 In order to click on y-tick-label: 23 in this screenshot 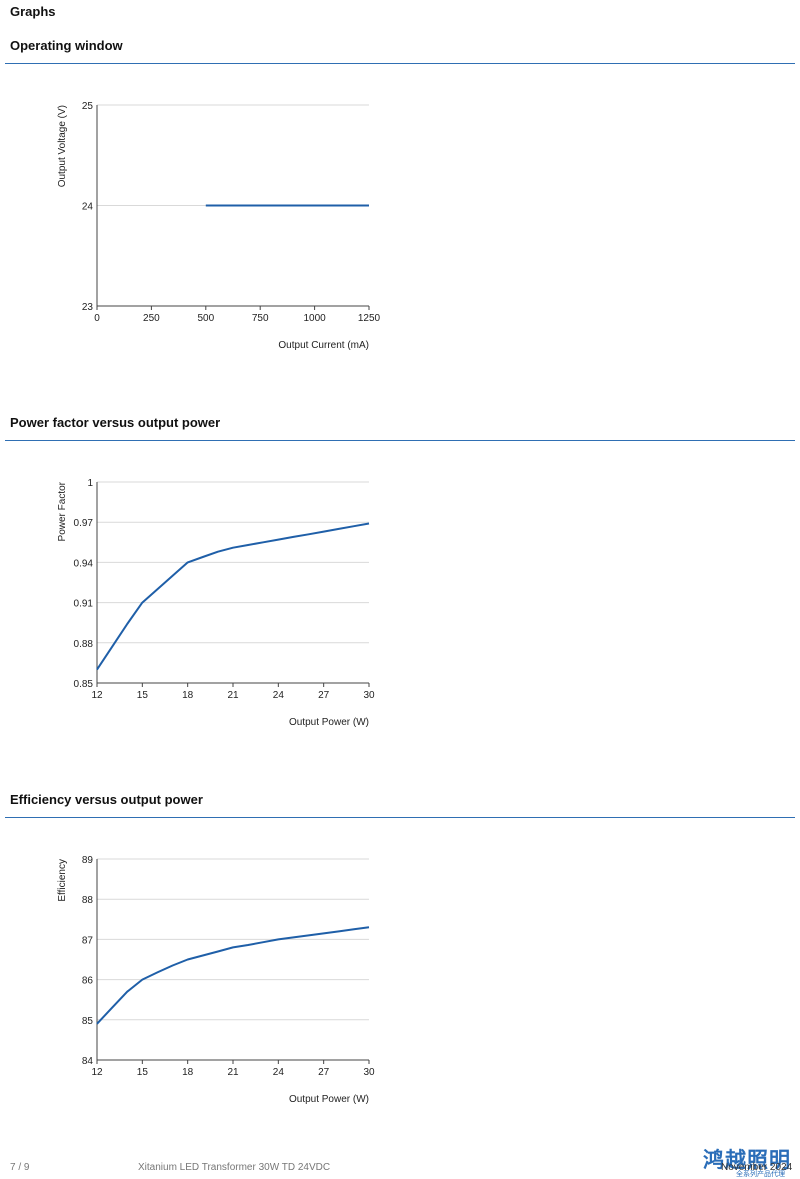, I will do `click(88, 307)`.